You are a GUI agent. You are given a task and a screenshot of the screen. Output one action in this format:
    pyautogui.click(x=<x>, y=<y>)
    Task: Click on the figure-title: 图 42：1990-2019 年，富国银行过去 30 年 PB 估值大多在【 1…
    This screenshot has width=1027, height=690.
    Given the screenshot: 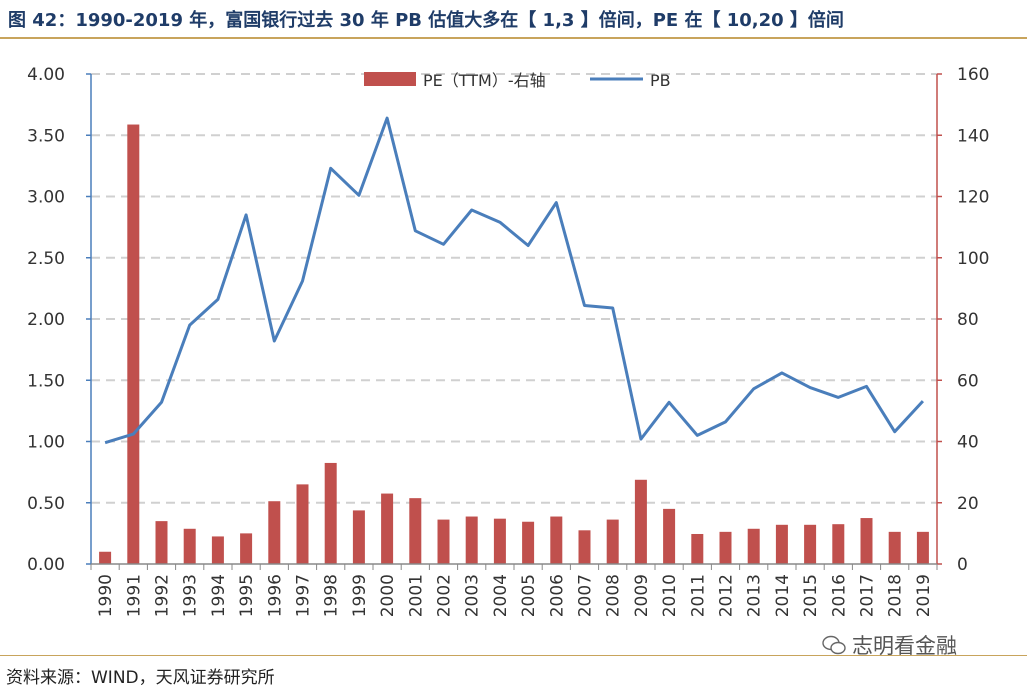 What is the action you would take?
    pyautogui.click(x=426, y=20)
    